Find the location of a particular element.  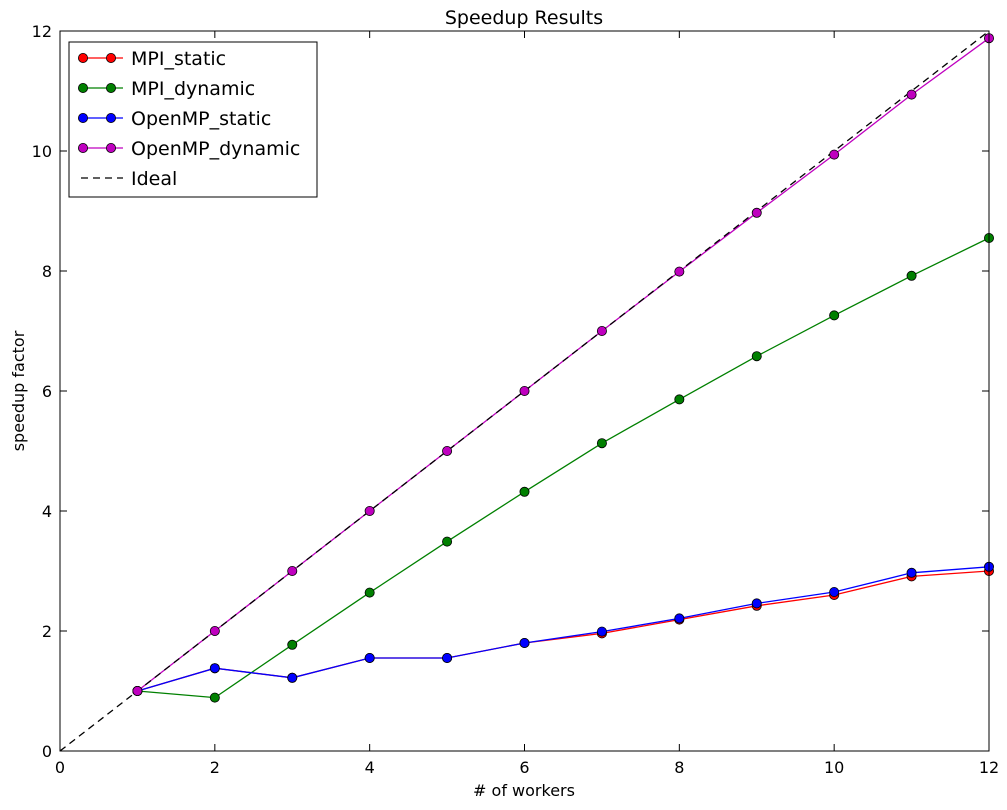

y-tick-label-6: 12 is located at coordinates (42, 31).